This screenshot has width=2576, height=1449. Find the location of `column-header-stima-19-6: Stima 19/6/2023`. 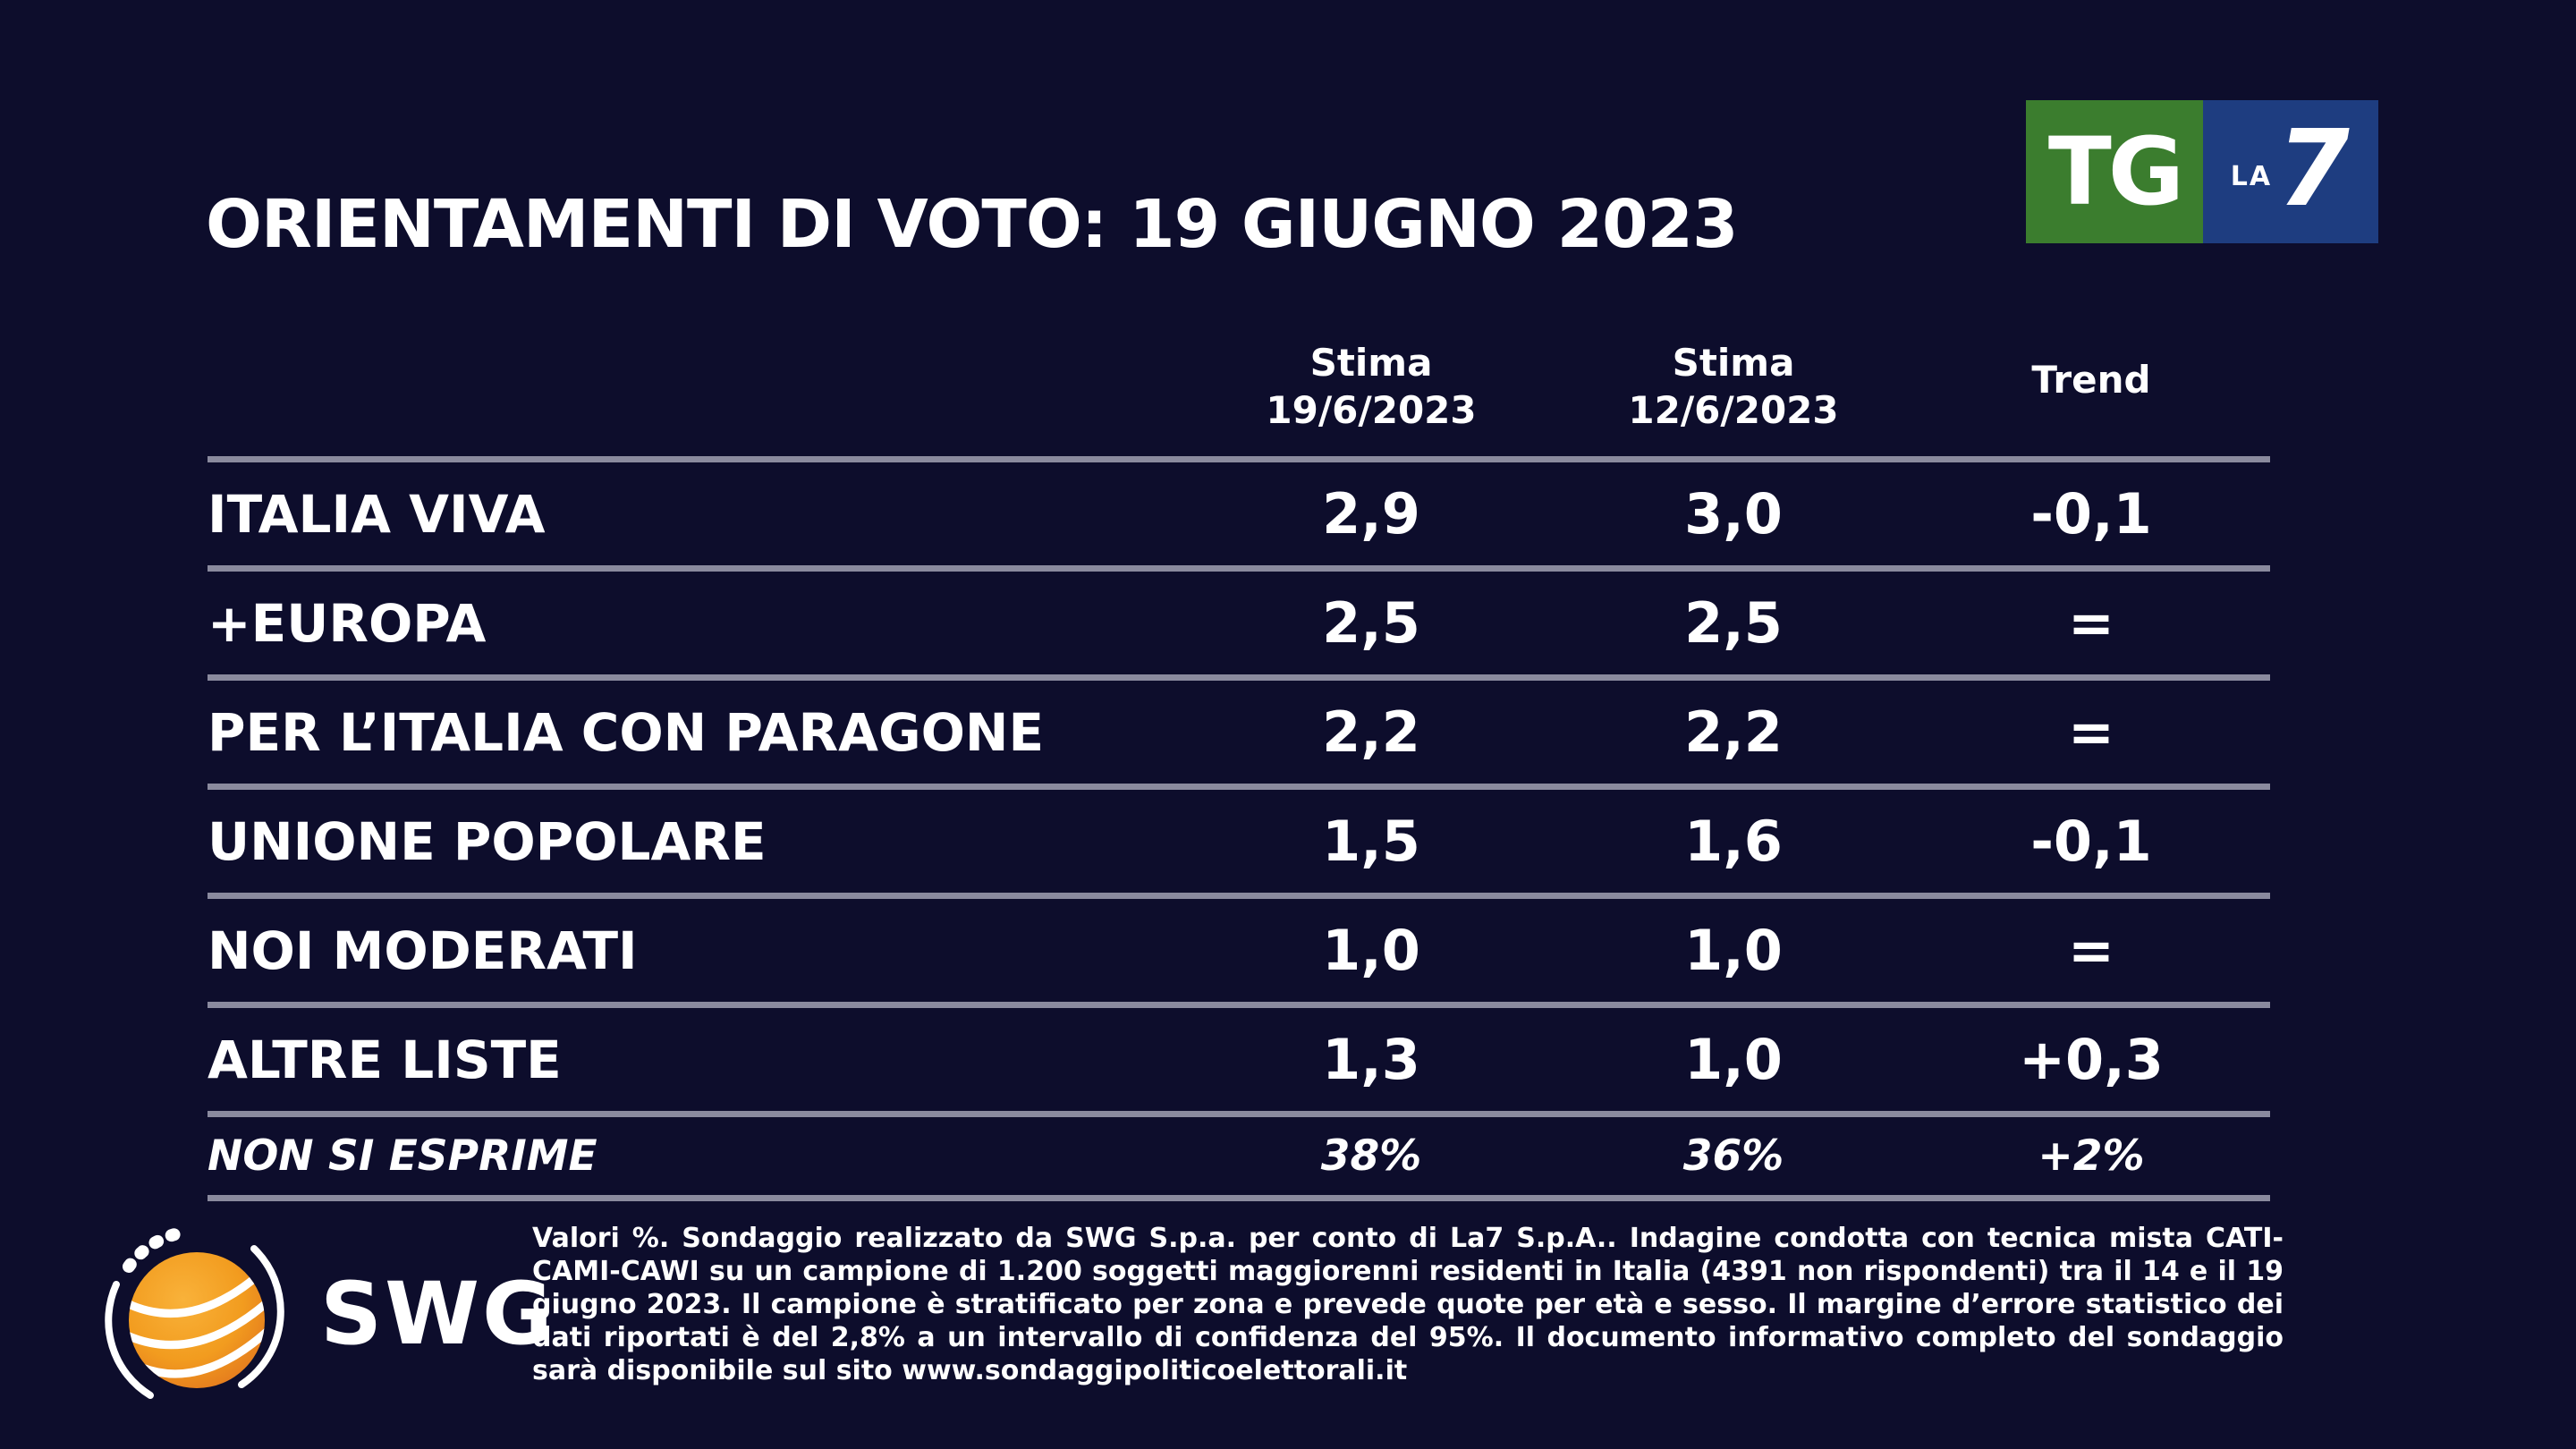

column-header-stima-19-6: Stima 19/6/2023 is located at coordinates (1371, 385).